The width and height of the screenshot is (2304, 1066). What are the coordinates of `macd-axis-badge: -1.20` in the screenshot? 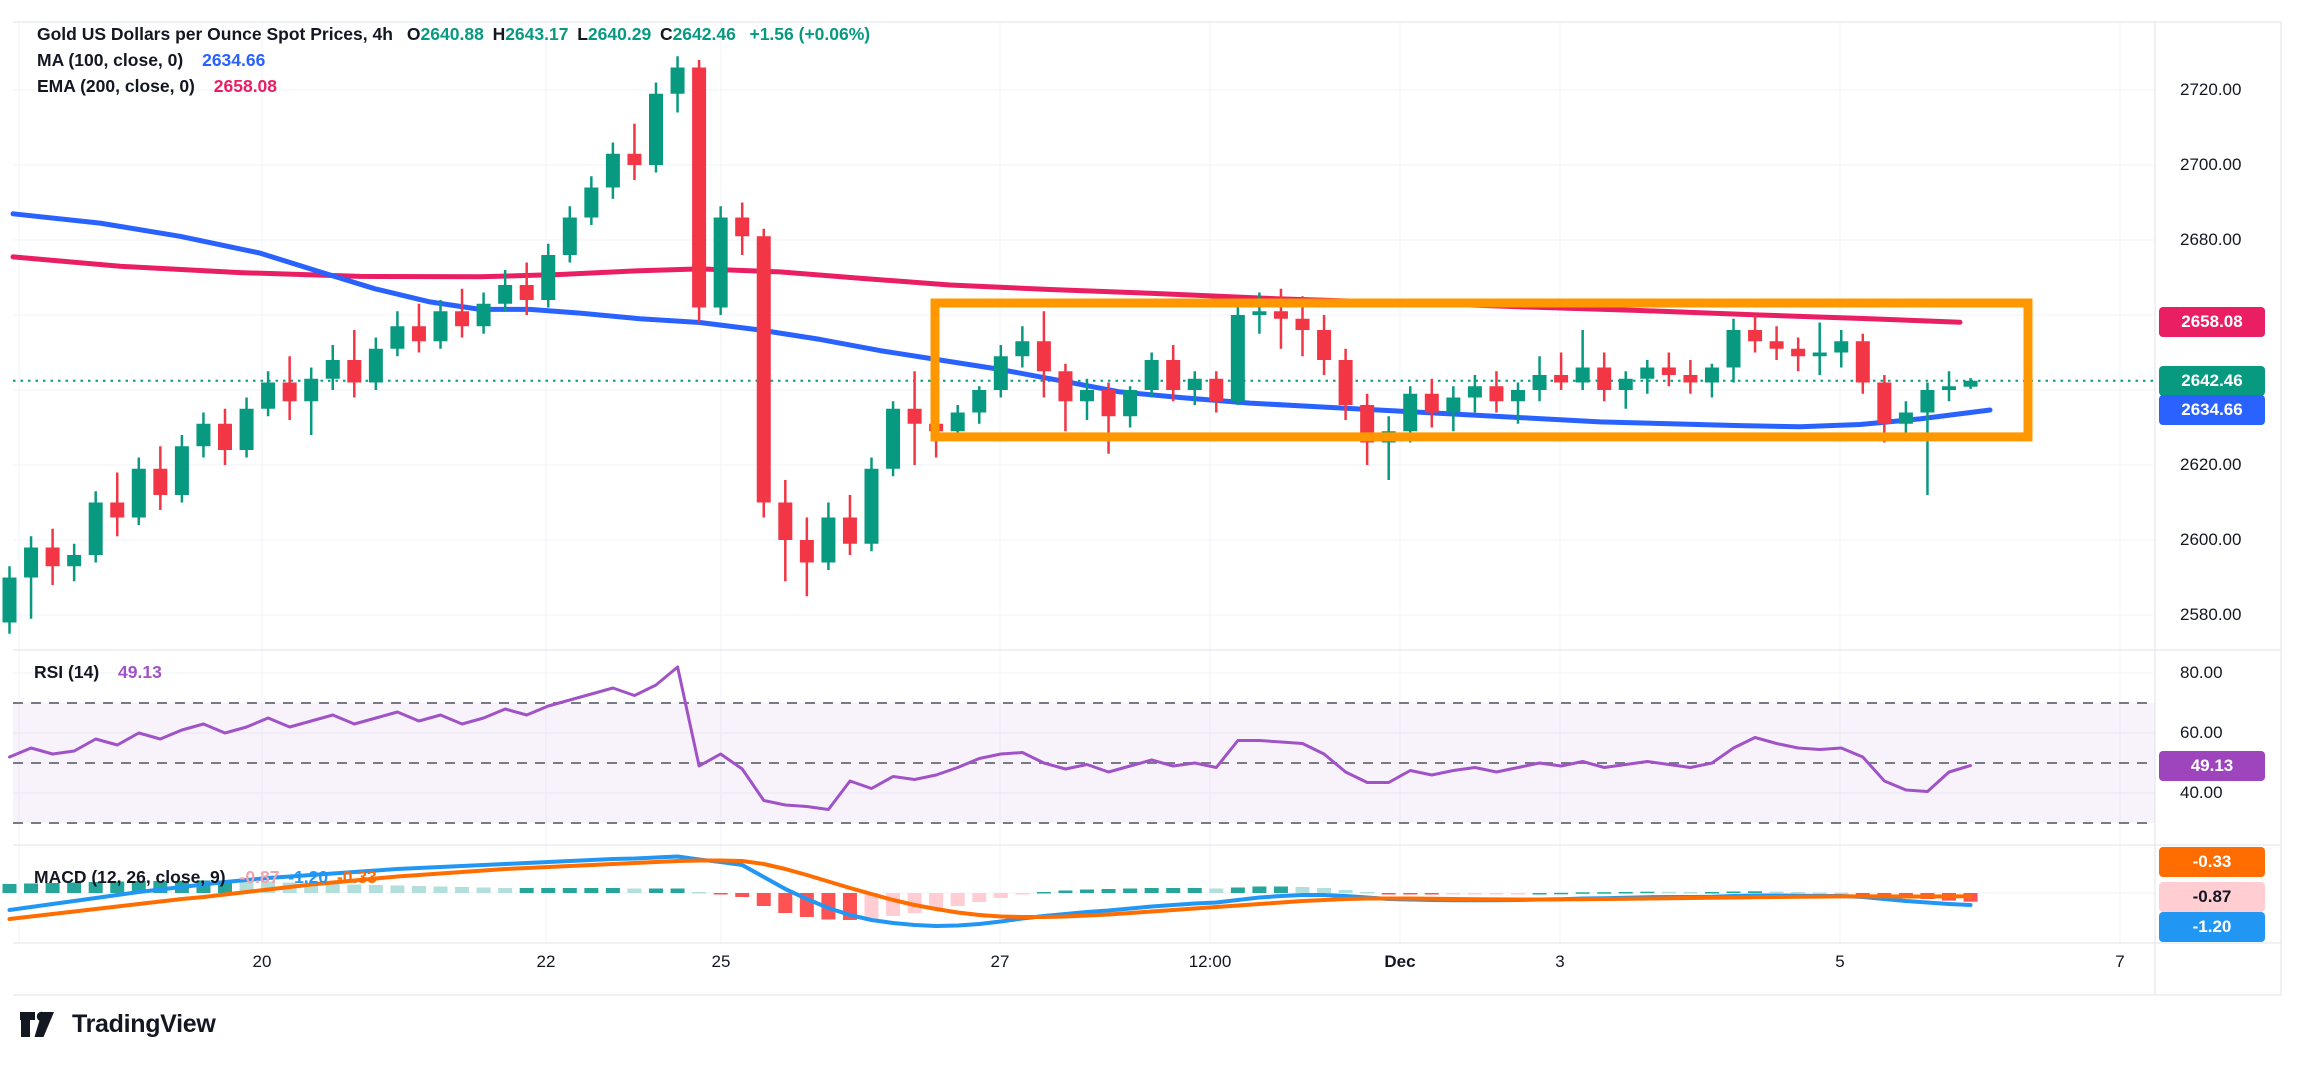 It's located at (2212, 927).